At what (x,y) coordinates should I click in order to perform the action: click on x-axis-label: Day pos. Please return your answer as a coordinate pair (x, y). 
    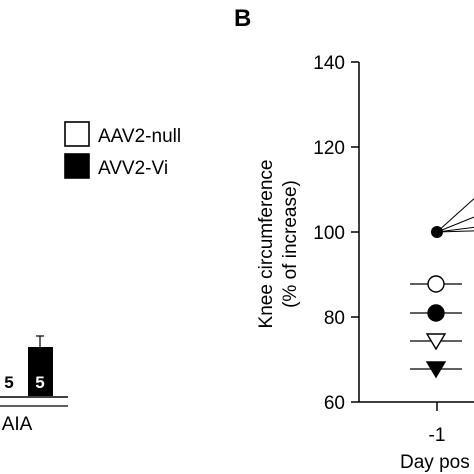
    Looking at the image, I should click on (435, 462).